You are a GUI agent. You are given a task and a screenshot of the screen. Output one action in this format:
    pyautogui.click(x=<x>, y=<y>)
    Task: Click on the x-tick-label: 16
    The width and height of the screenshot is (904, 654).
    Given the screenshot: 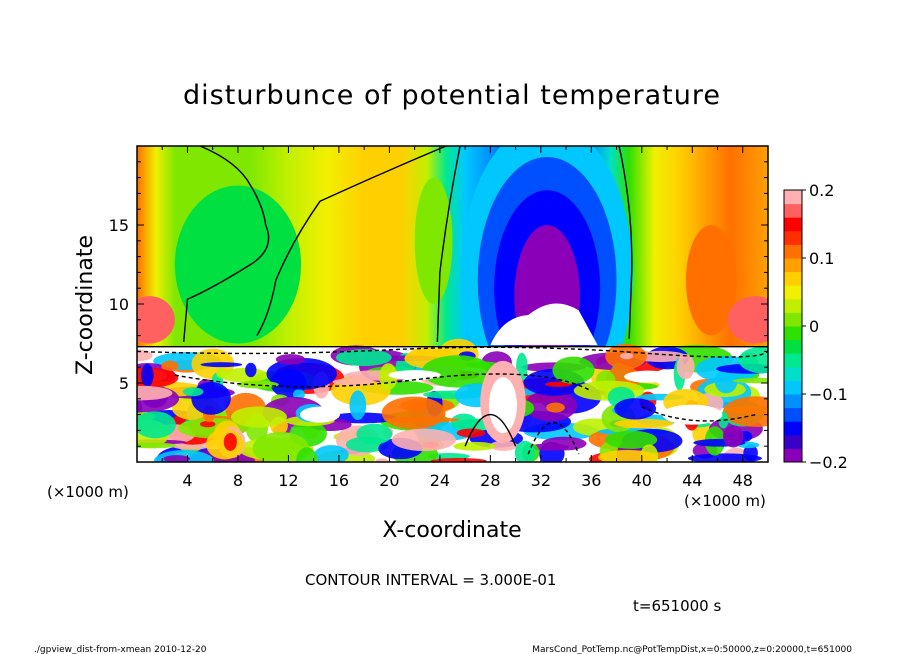 What is the action you would take?
    pyautogui.click(x=339, y=480)
    